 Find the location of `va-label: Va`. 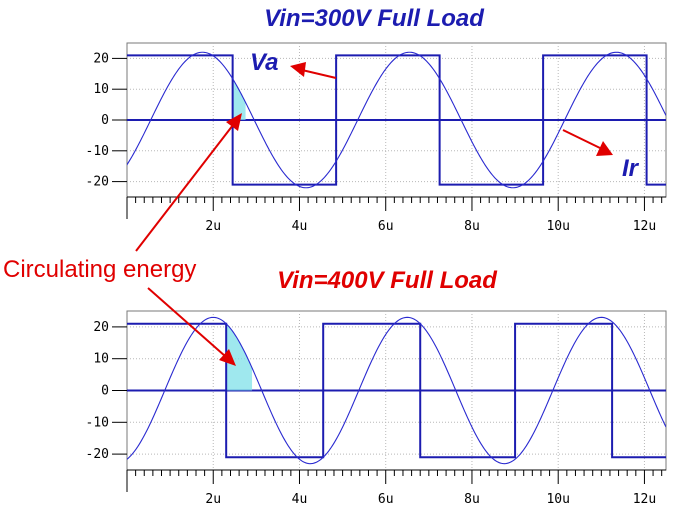

va-label: Va is located at coordinates (264, 62).